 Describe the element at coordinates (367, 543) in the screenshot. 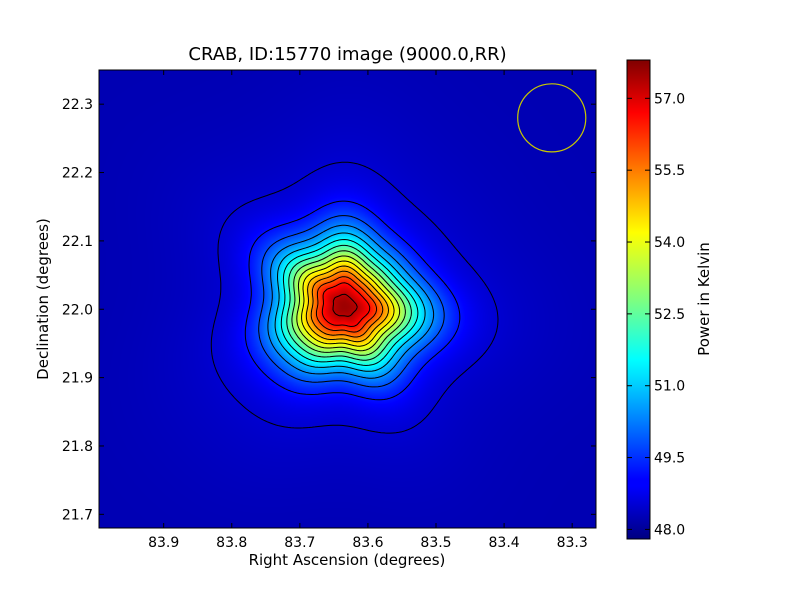

I see `x-tick-label: 83.6` at that location.